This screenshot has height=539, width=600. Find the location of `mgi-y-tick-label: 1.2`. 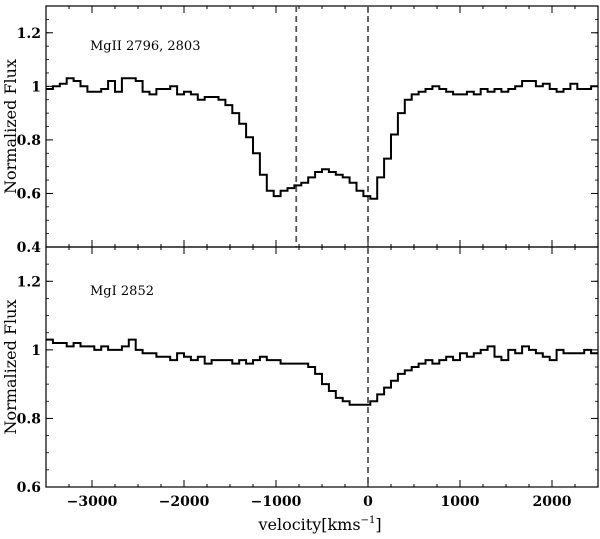

mgi-y-tick-label: 1.2 is located at coordinates (29, 282).